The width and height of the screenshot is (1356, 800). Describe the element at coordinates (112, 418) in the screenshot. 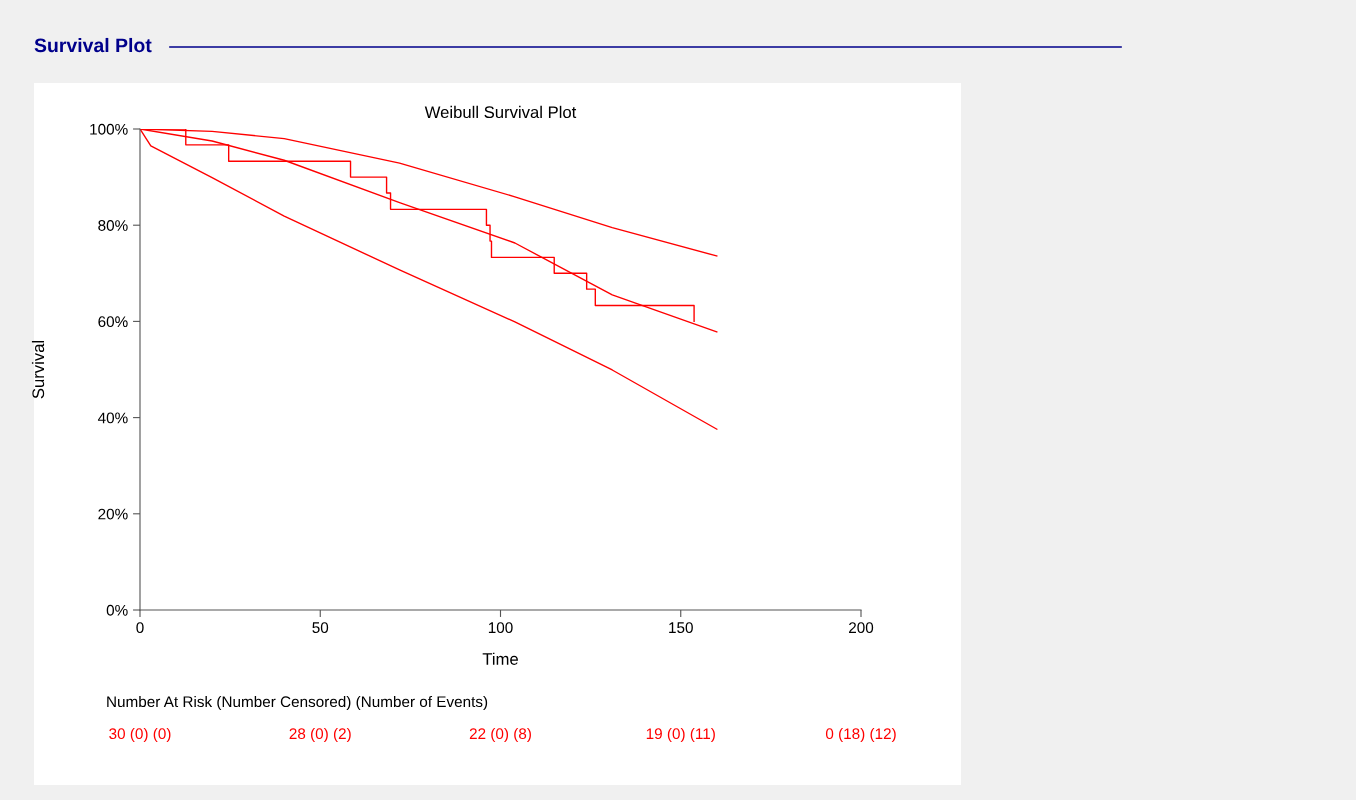

I see `y-tick-label: 40%` at that location.